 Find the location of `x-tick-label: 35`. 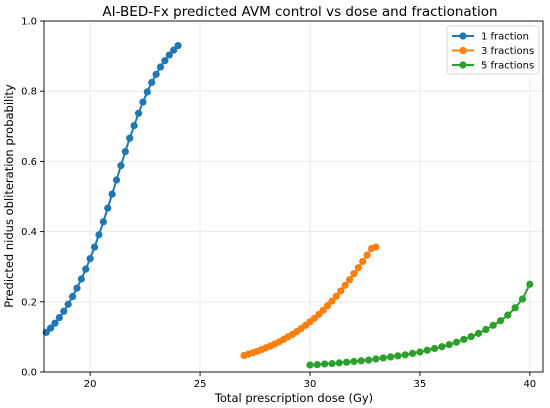

x-tick-label: 35 is located at coordinates (420, 384).